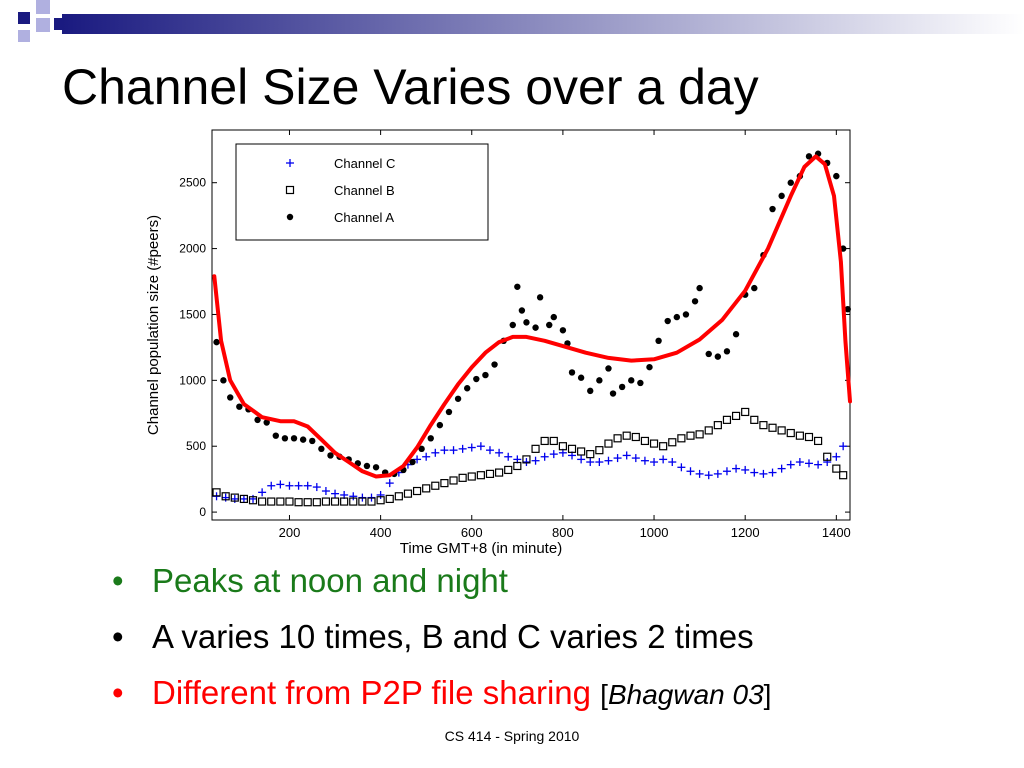 The height and width of the screenshot is (768, 1024). Describe the element at coordinates (563, 532) in the screenshot. I see `x-tick-label: 800` at that location.